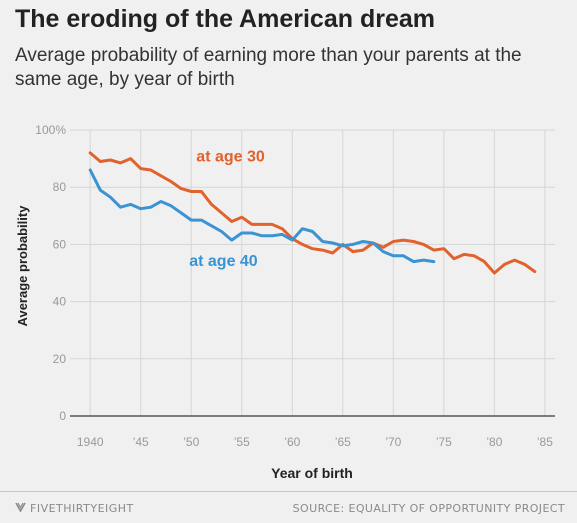  I want to click on series-annotations: at age 30 at age 40, so click(227, 208).